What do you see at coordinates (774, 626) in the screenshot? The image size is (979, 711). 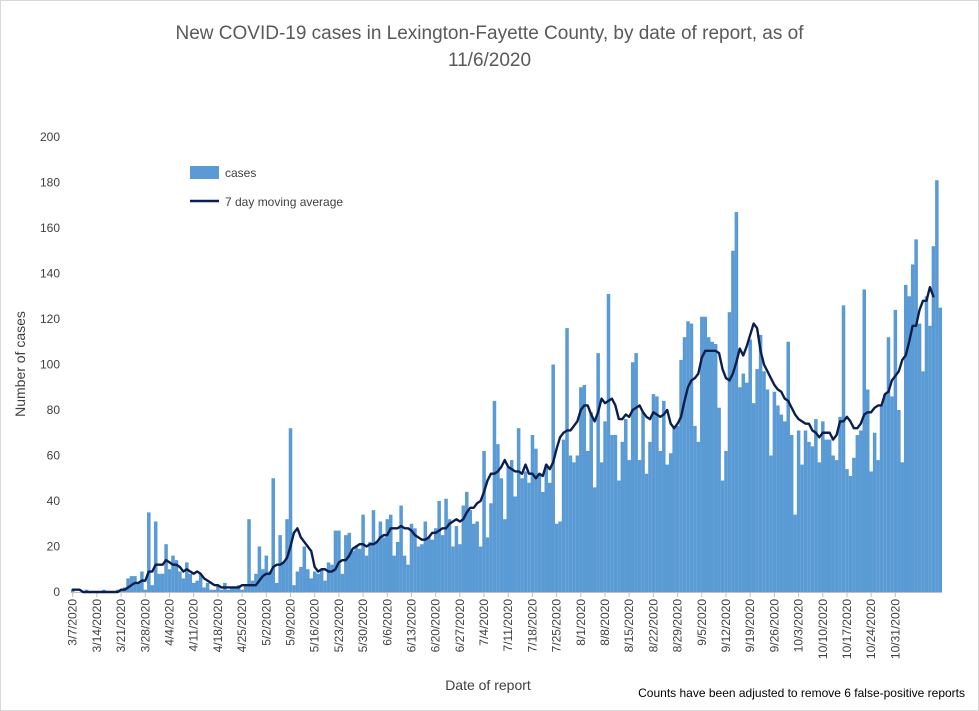 I see `x-tick-label: 9/26/2020` at bounding box center [774, 626].